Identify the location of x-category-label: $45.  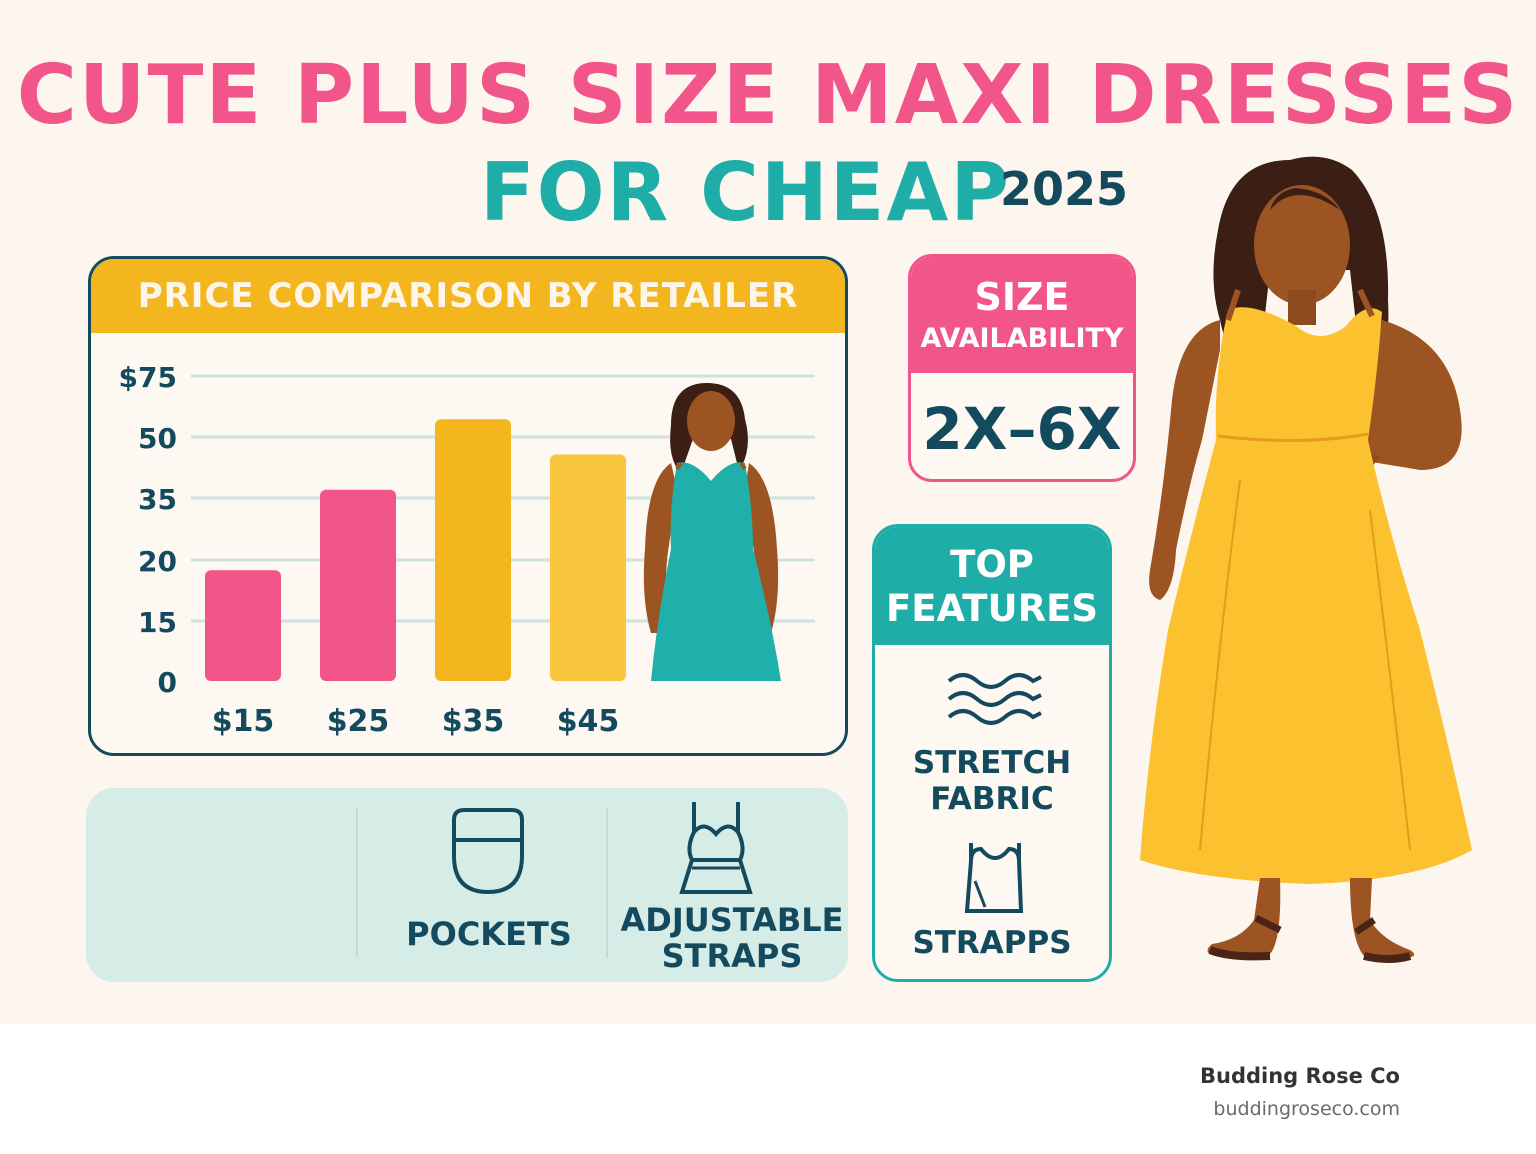
(588, 721).